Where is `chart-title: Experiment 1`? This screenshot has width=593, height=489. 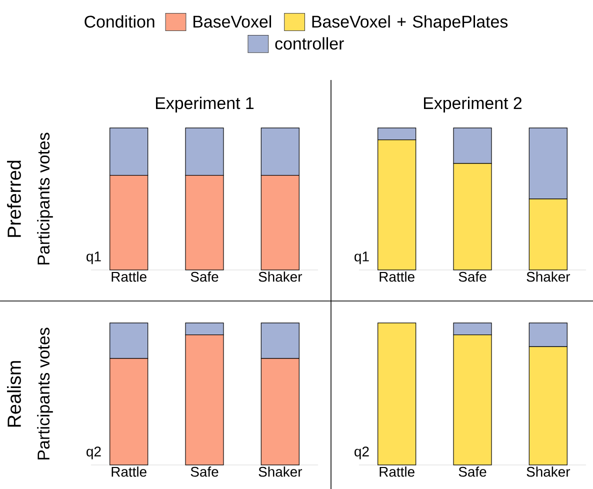
chart-title: Experiment 1 is located at coordinates (205, 104).